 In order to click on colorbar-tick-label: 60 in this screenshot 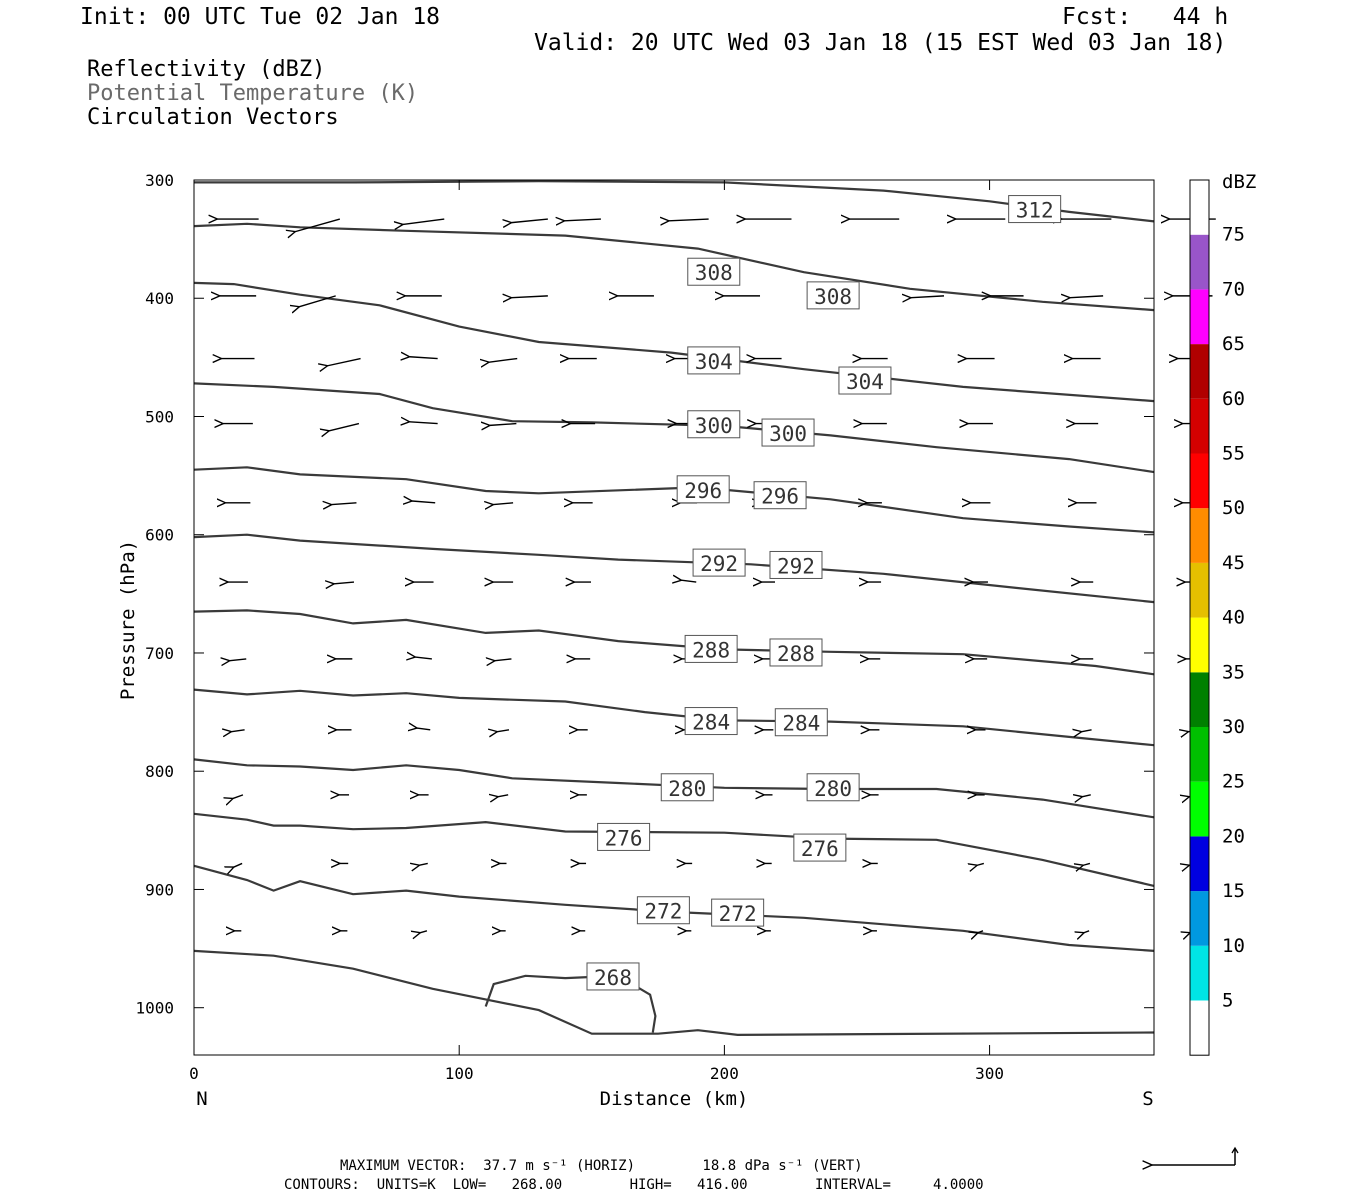, I will do `click(1233, 399)`.